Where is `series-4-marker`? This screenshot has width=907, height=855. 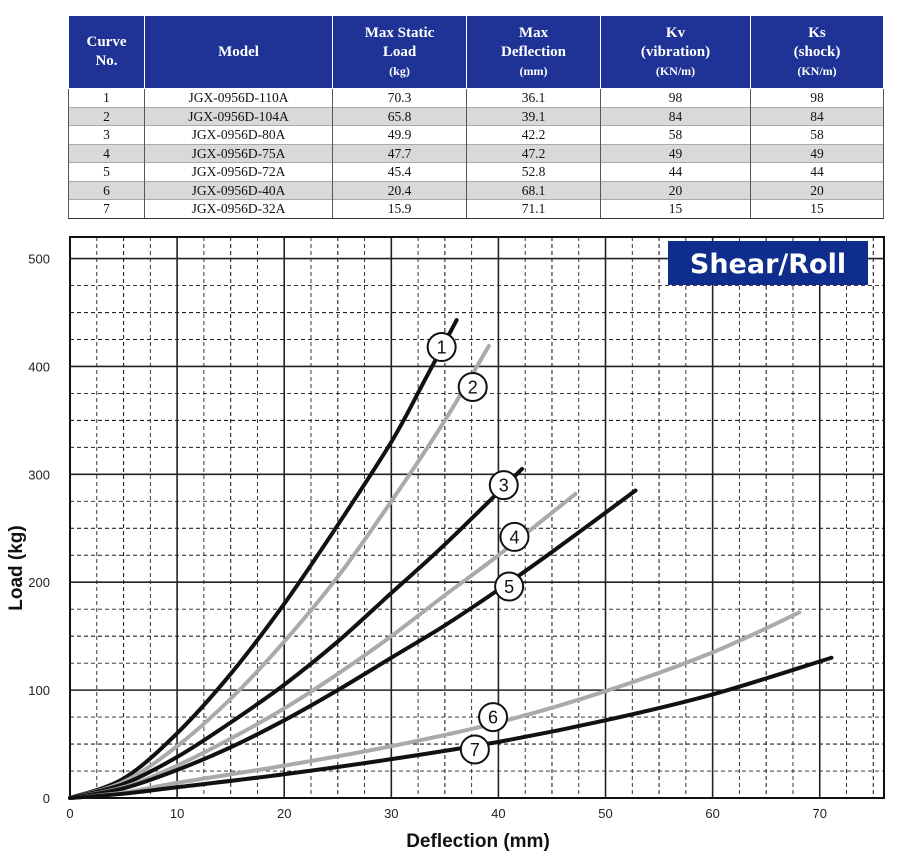
series-4-marker is located at coordinates (514, 536).